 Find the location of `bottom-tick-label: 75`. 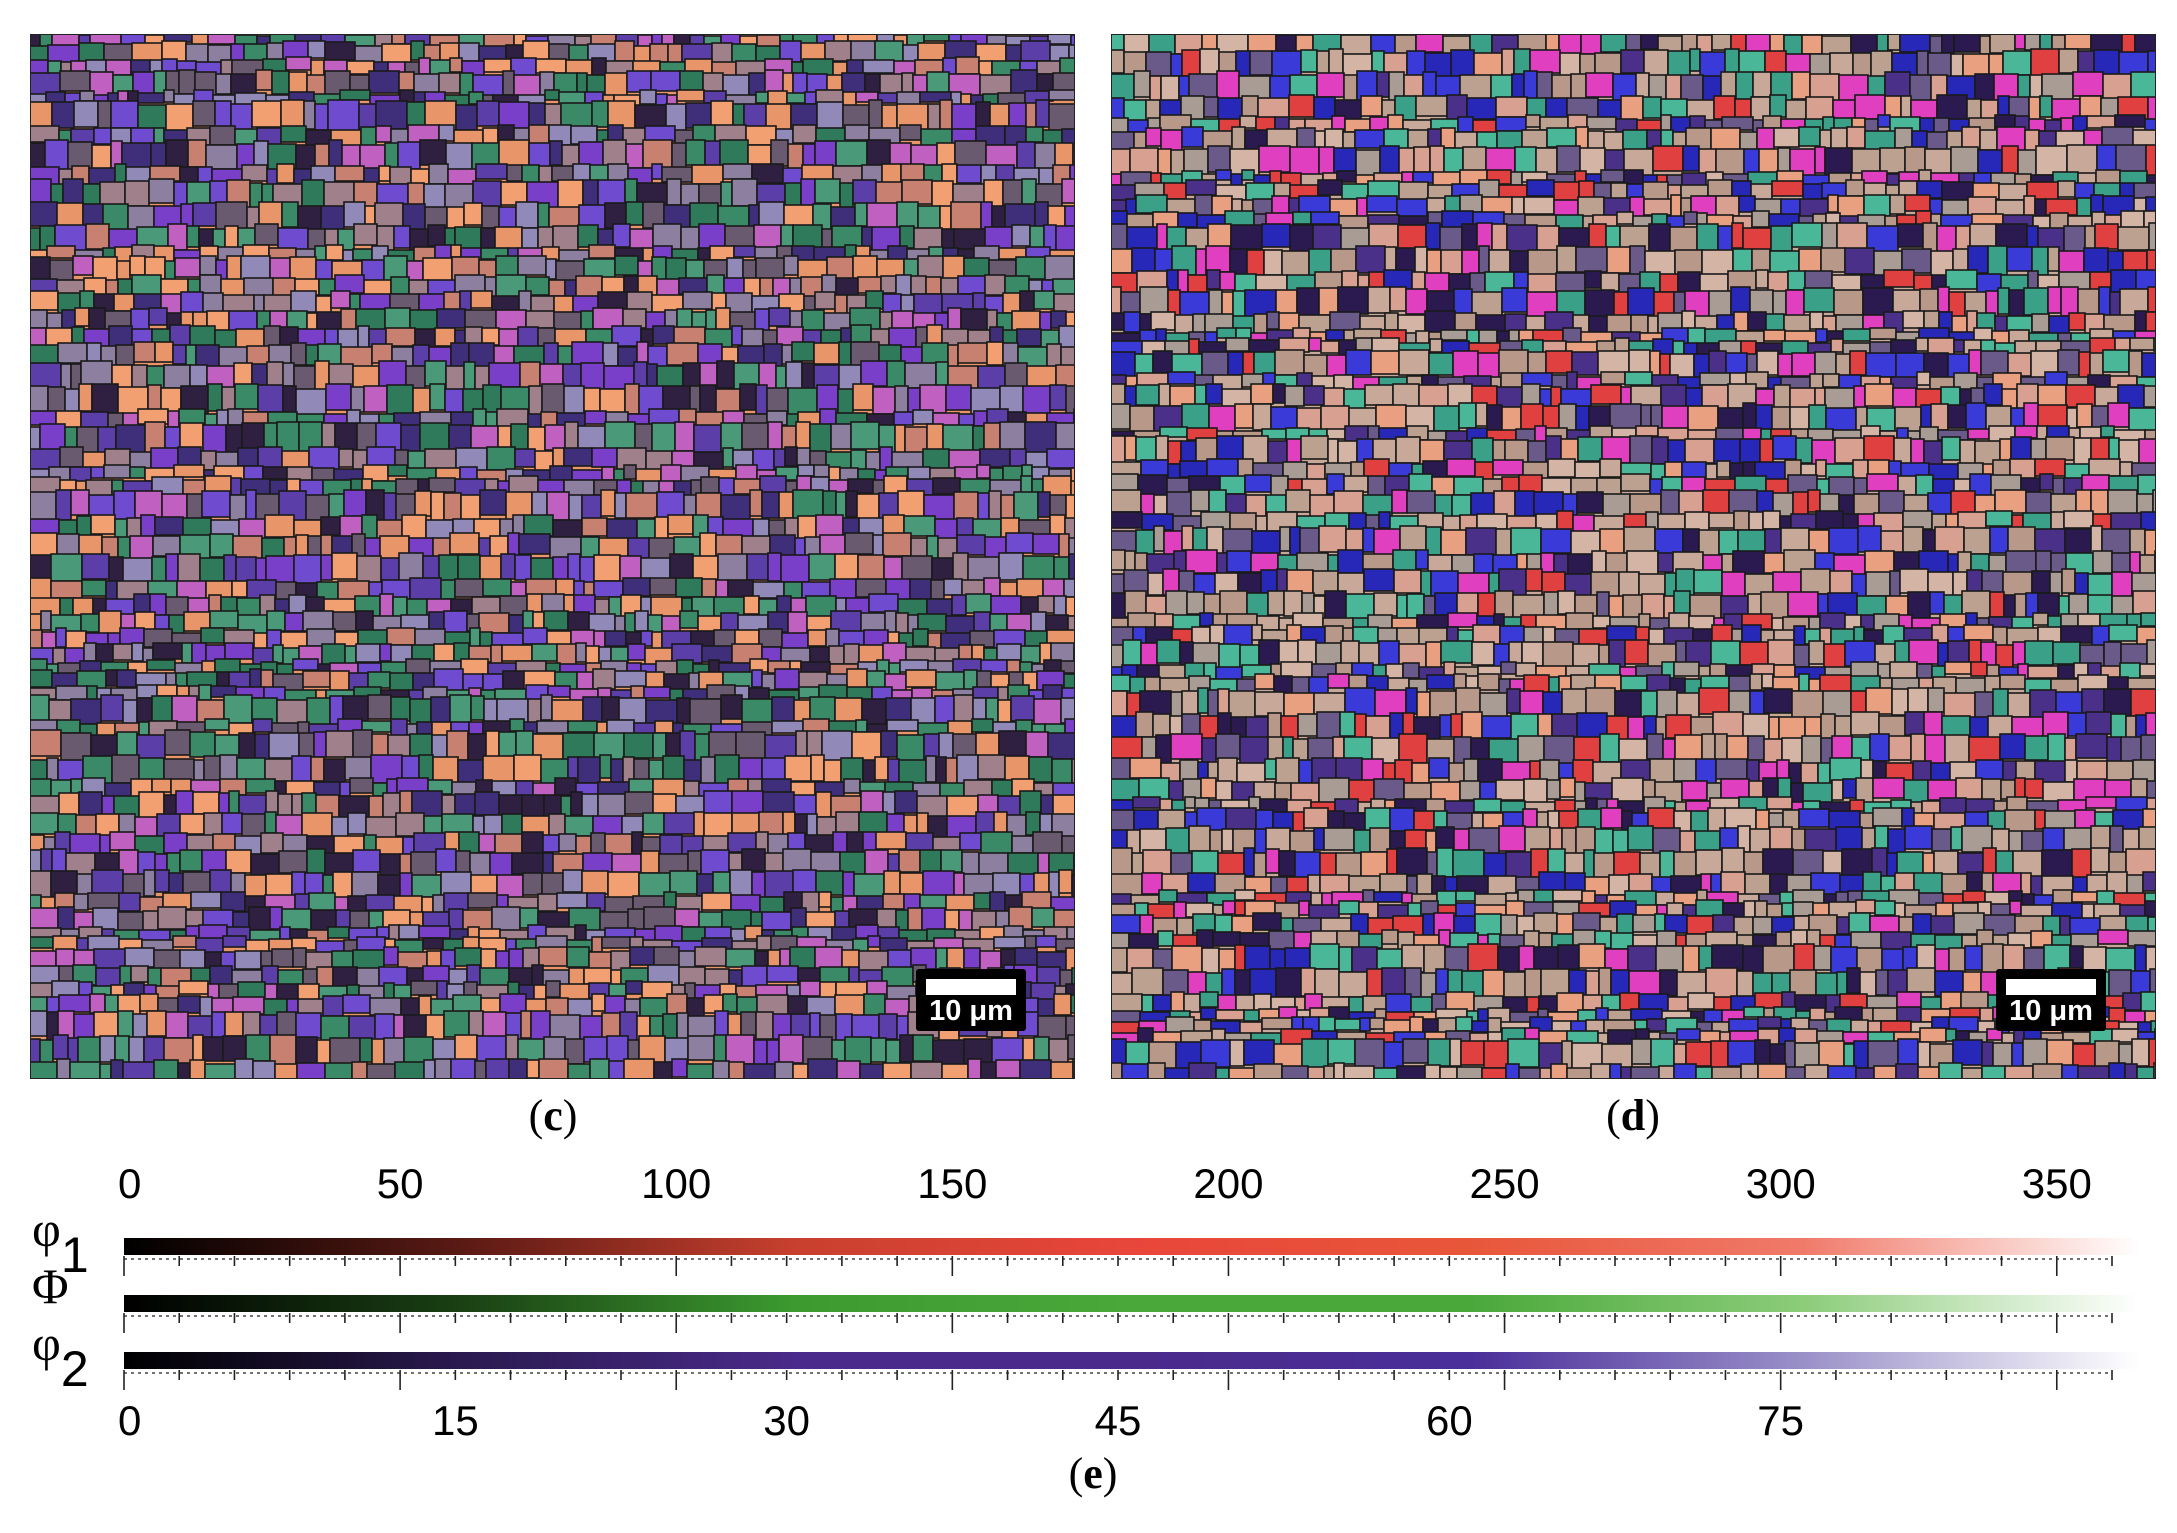

bottom-tick-label: 75 is located at coordinates (1780, 1420).